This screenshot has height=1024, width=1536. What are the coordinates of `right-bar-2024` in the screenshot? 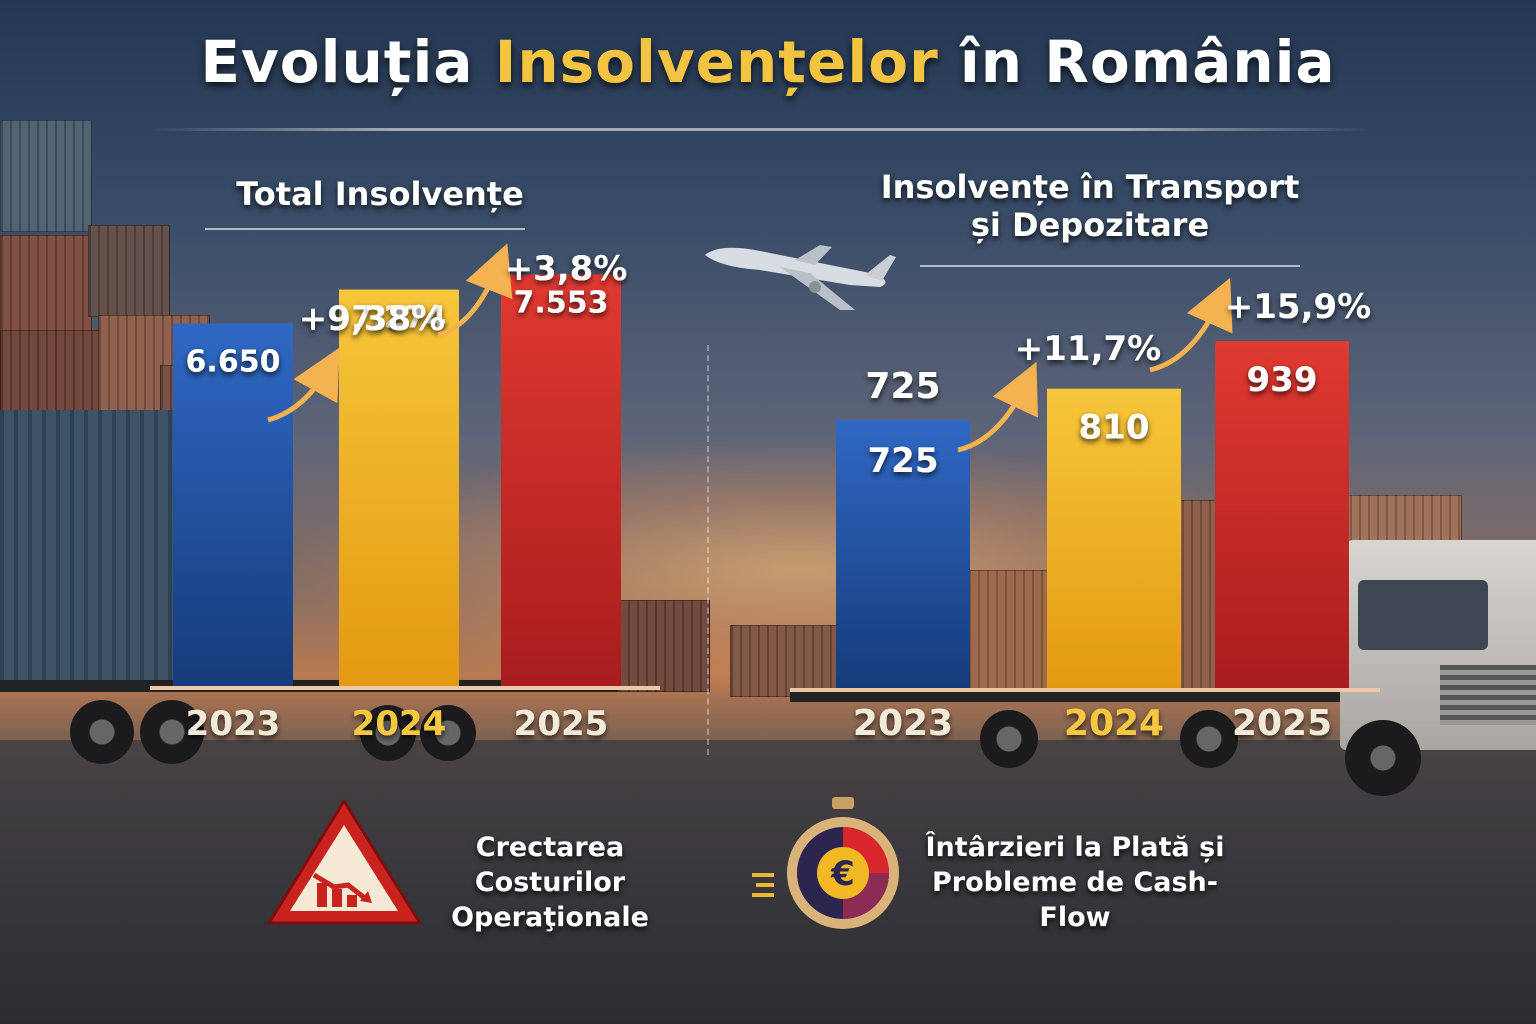 It's located at (1114, 538).